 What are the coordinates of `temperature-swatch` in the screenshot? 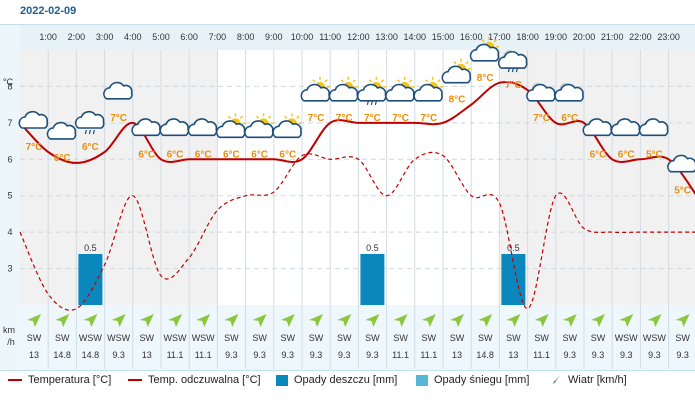 It's located at (15, 380).